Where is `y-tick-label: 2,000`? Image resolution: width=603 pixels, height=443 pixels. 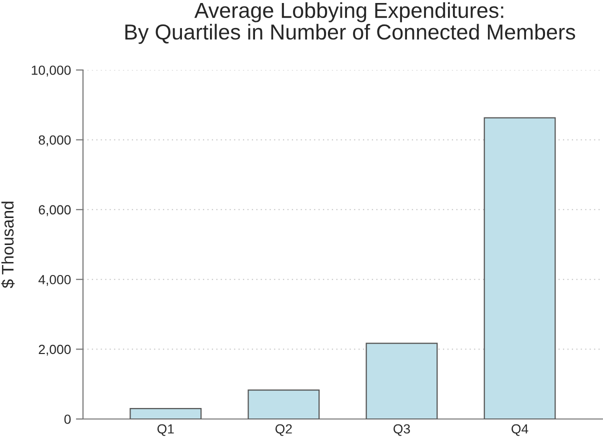 y-tick-label: 2,000 is located at coordinates (54, 350).